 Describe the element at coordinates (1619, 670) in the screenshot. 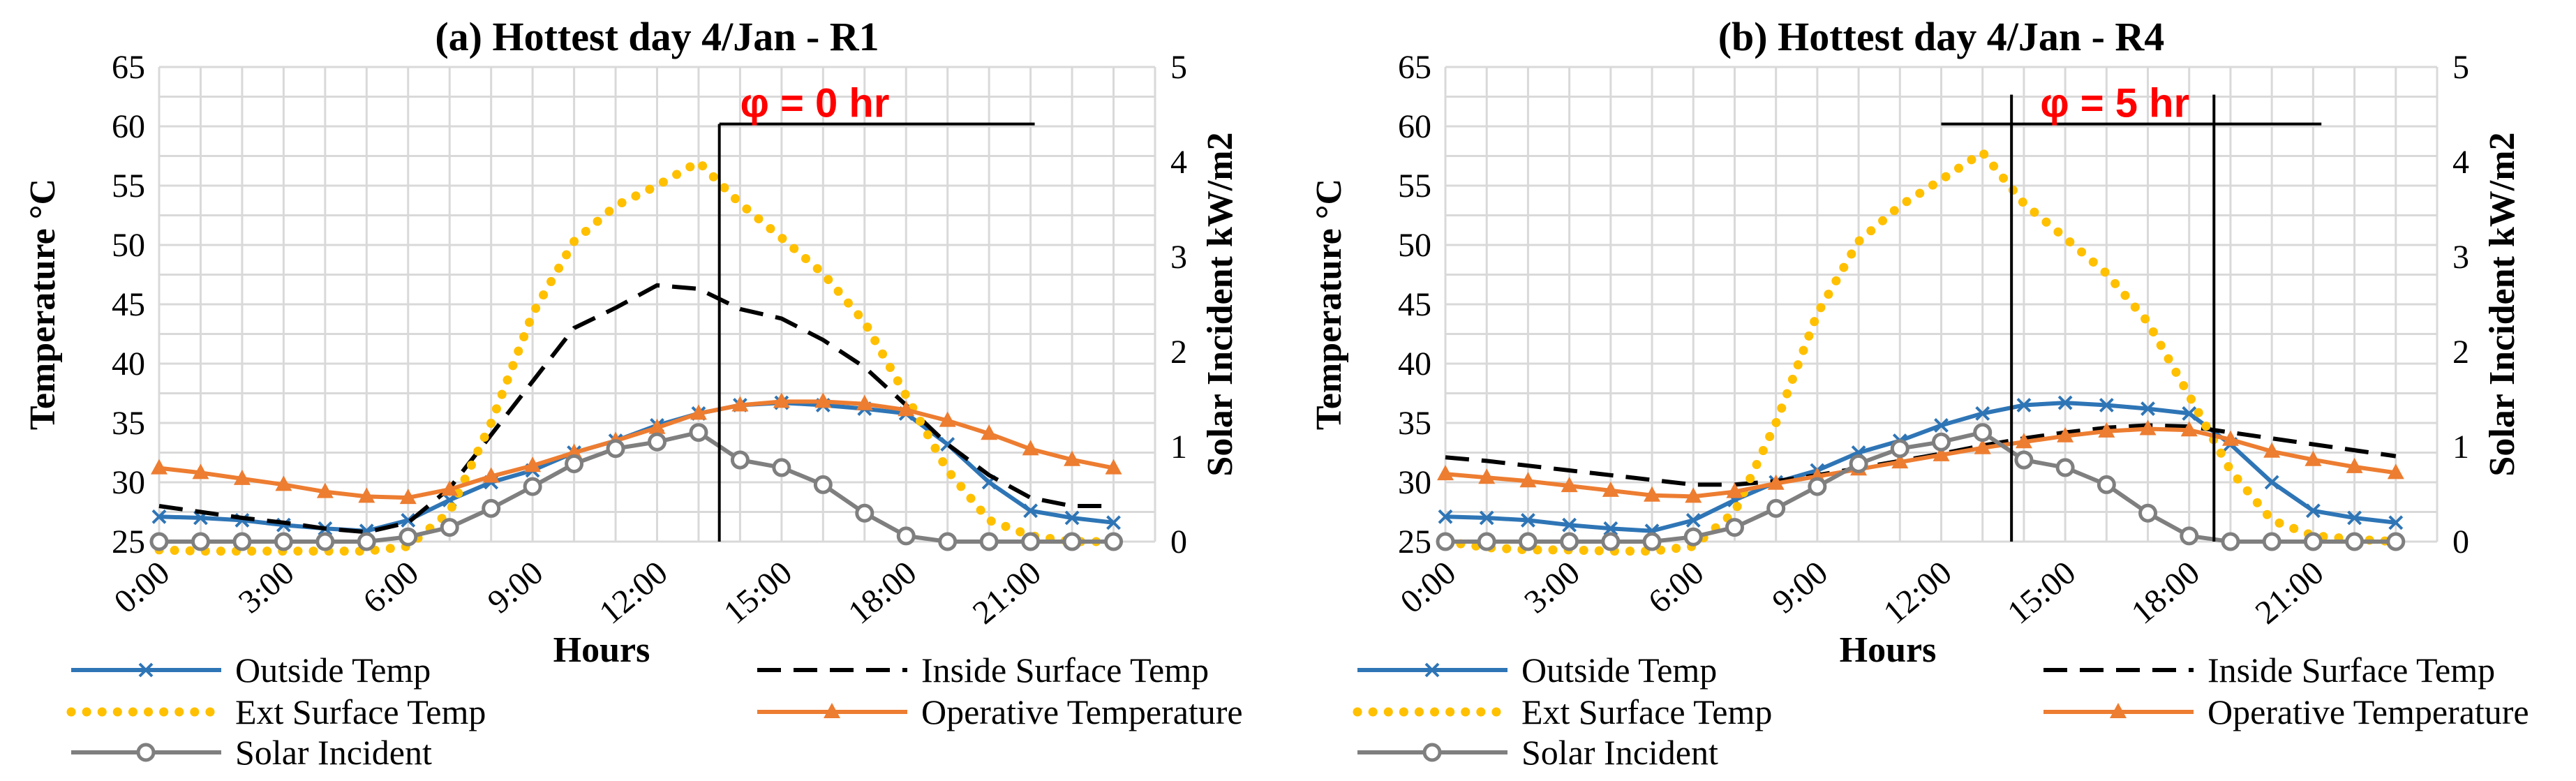

I see `legend-entry: Outside Temp` at that location.